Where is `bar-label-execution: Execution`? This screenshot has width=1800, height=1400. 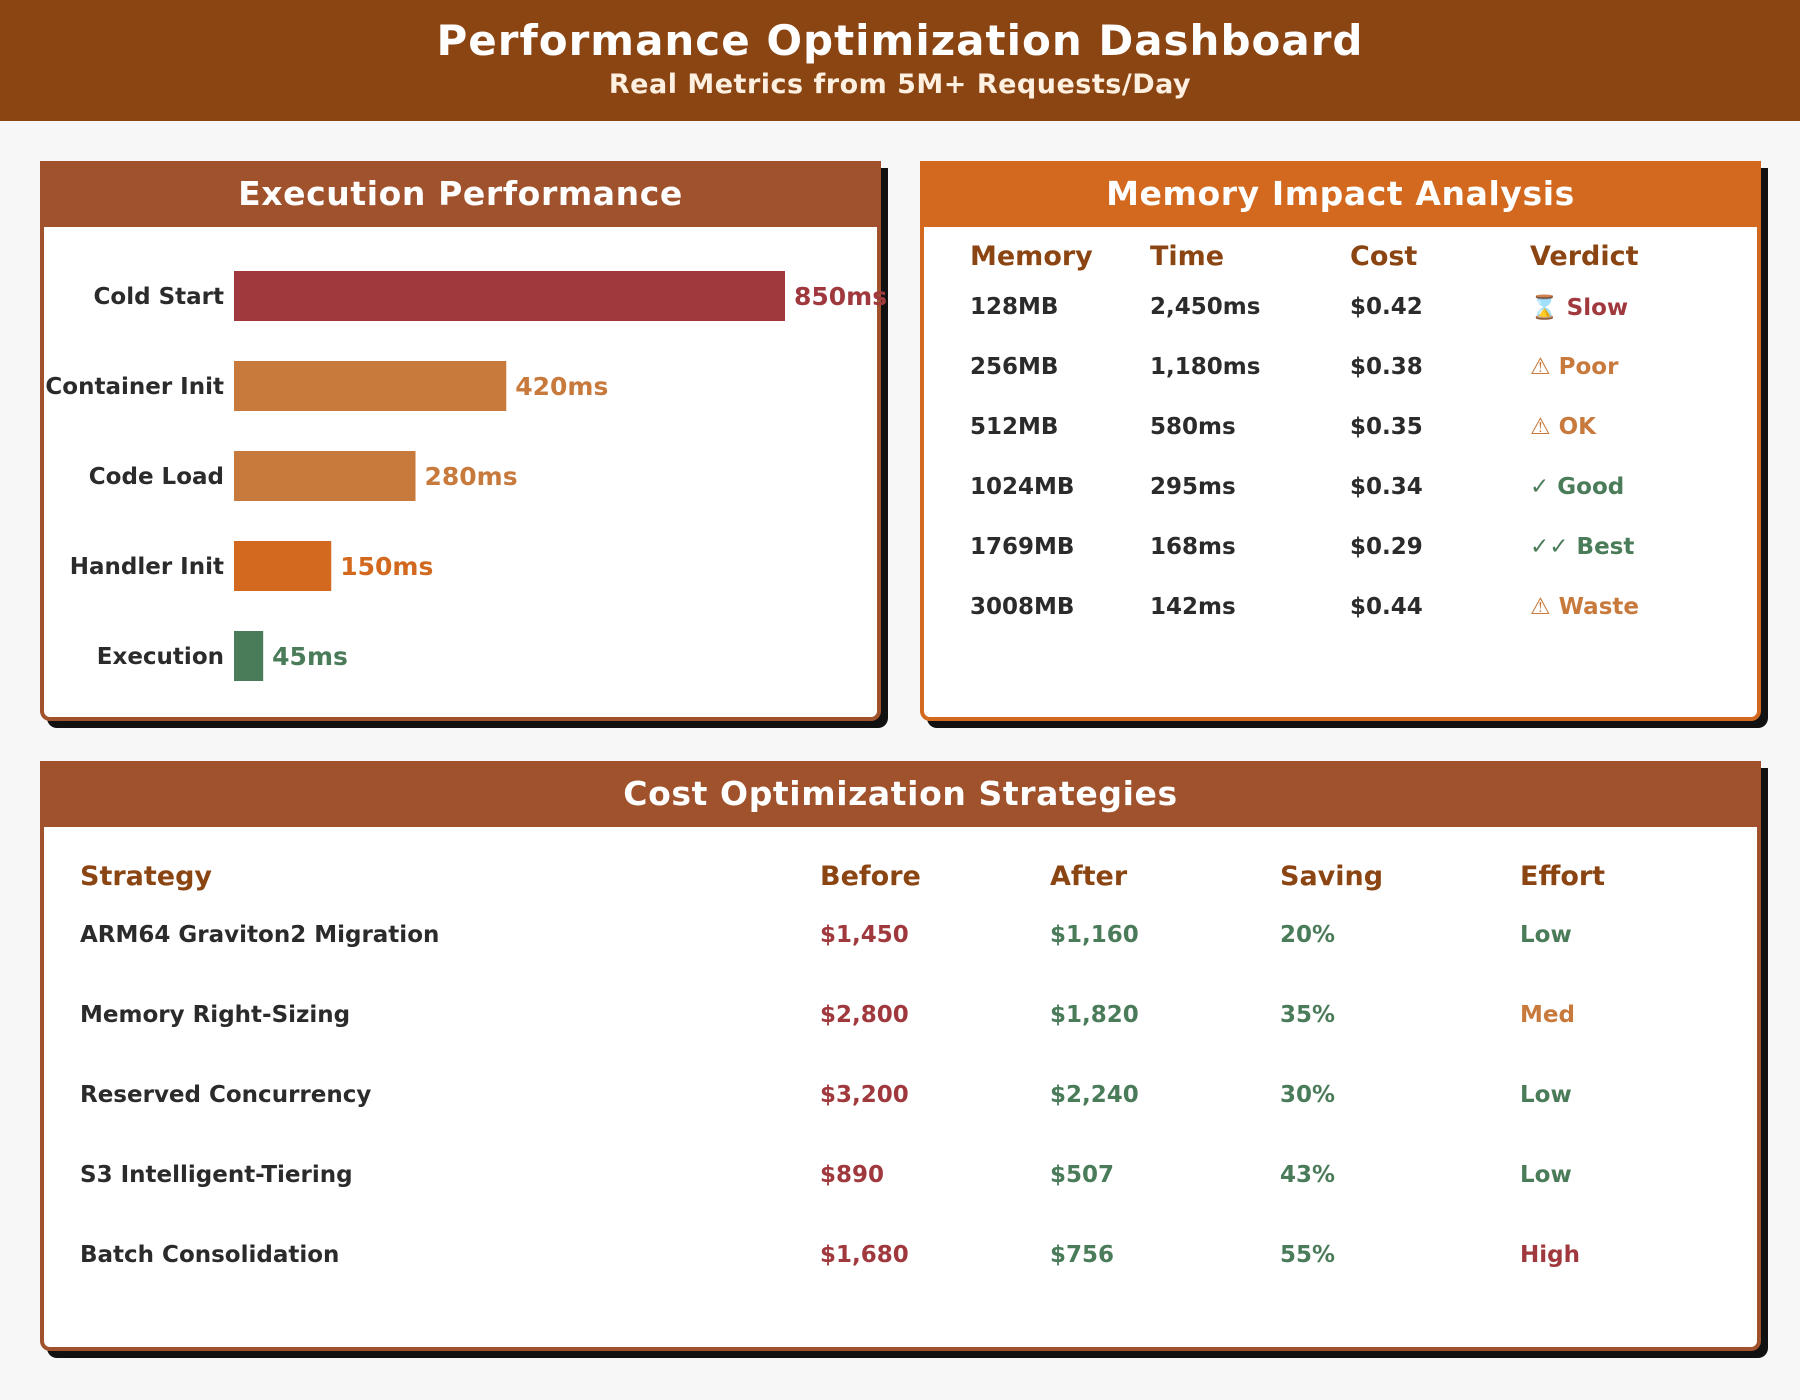 bar-label-execution: Execution is located at coordinates (160, 657).